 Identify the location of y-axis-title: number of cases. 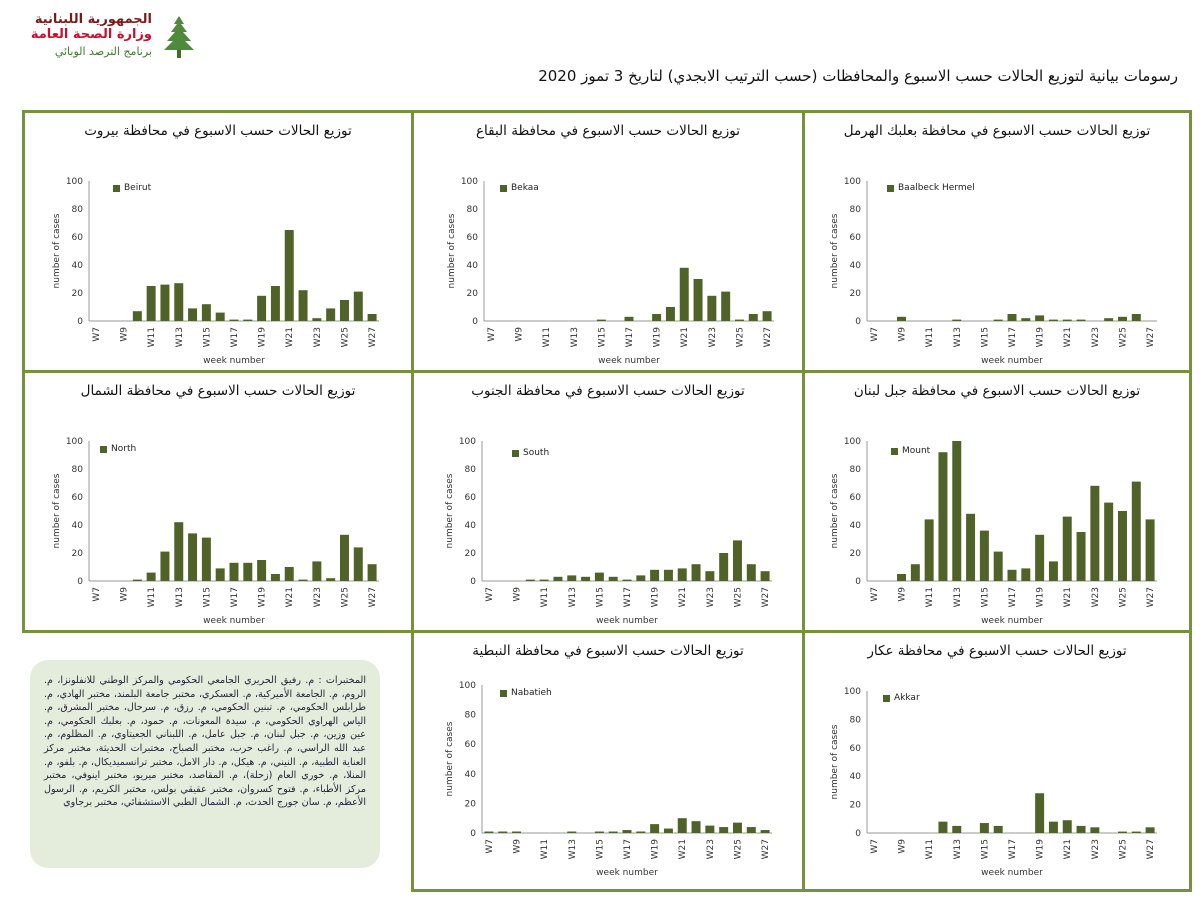
(450, 758).